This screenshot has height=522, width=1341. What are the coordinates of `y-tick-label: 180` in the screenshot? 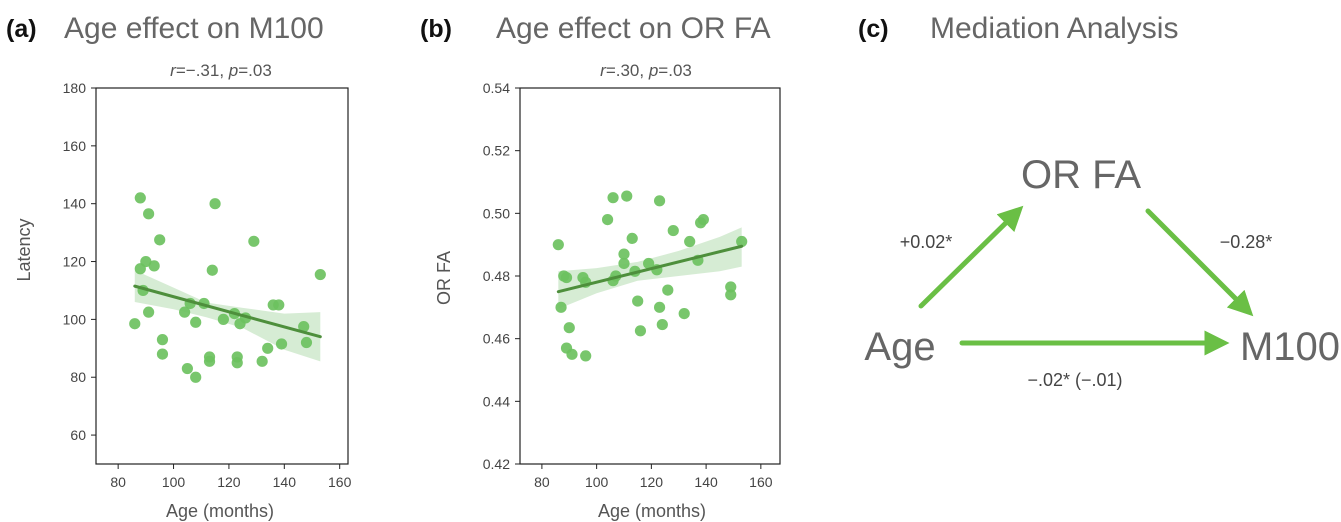 It's located at (75, 88).